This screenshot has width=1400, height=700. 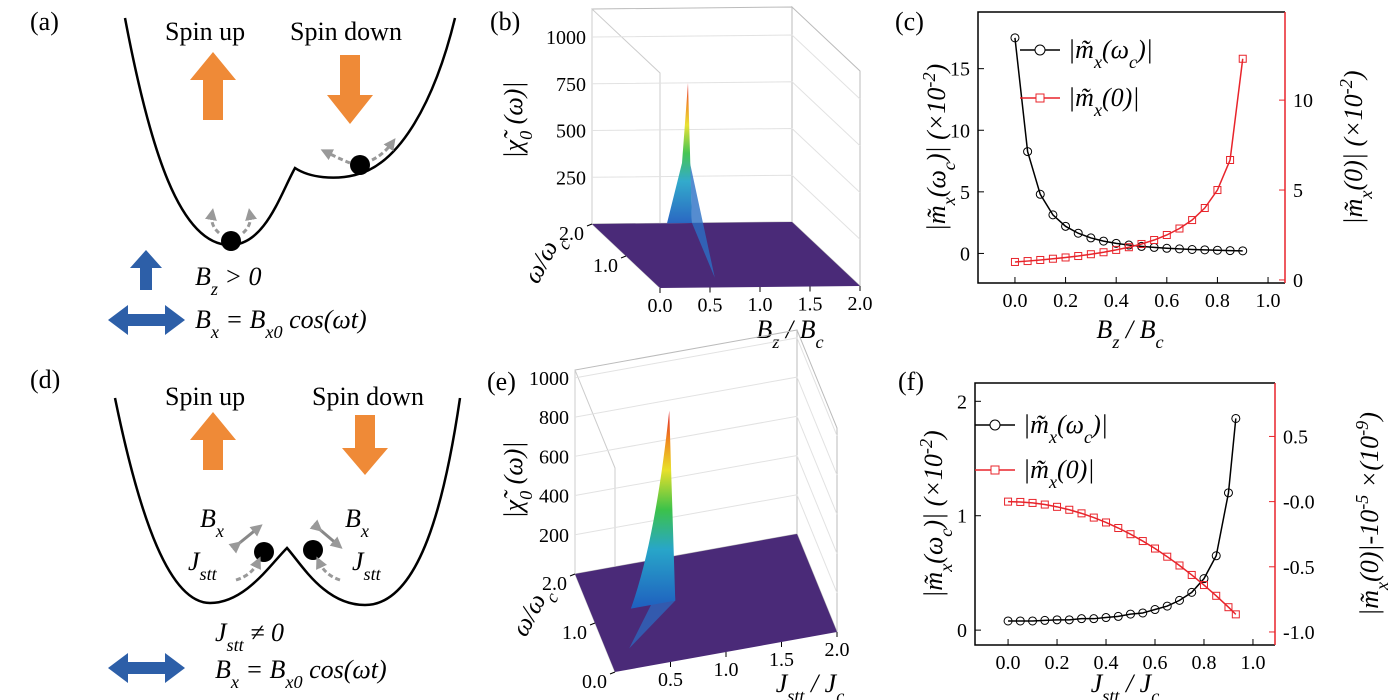 I want to click on diagram-text: Spin down, so click(x=368, y=396).